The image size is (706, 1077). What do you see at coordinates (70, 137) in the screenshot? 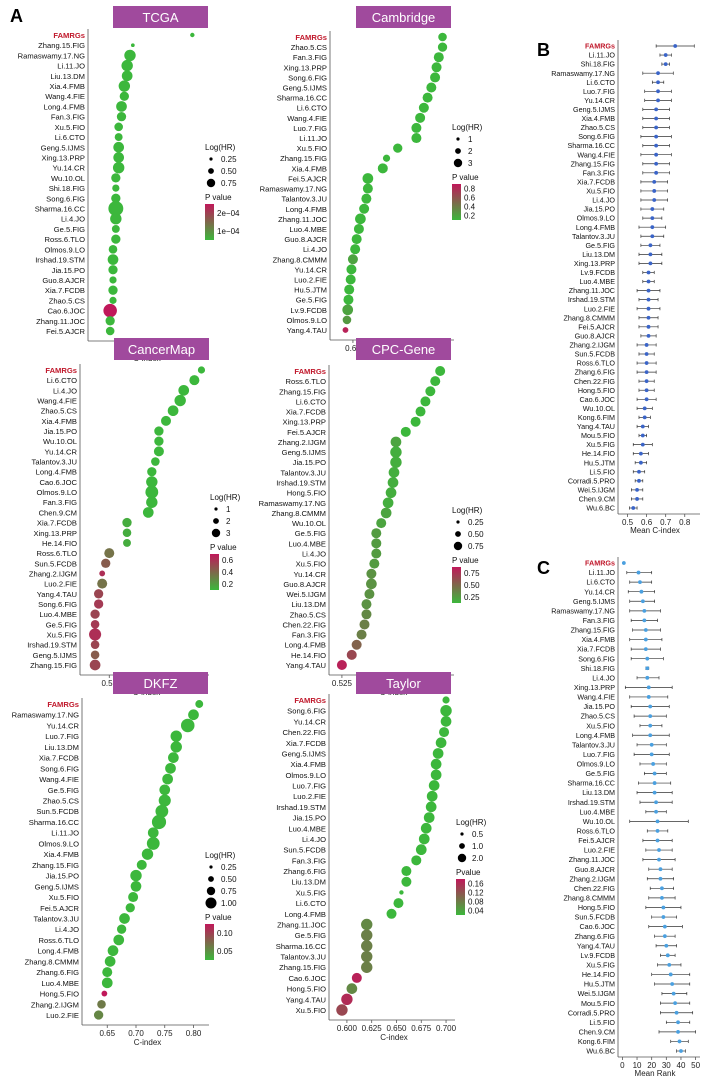
I see `tcga-category-label: Li.6.CTO` at bounding box center [70, 137].